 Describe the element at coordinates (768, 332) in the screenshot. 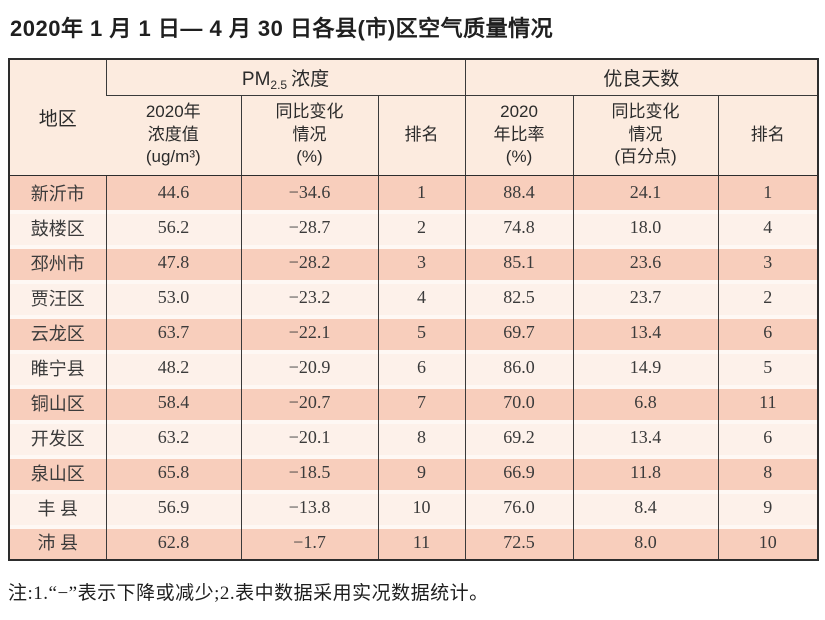

I see `ratio-rank-cell: 6` at that location.